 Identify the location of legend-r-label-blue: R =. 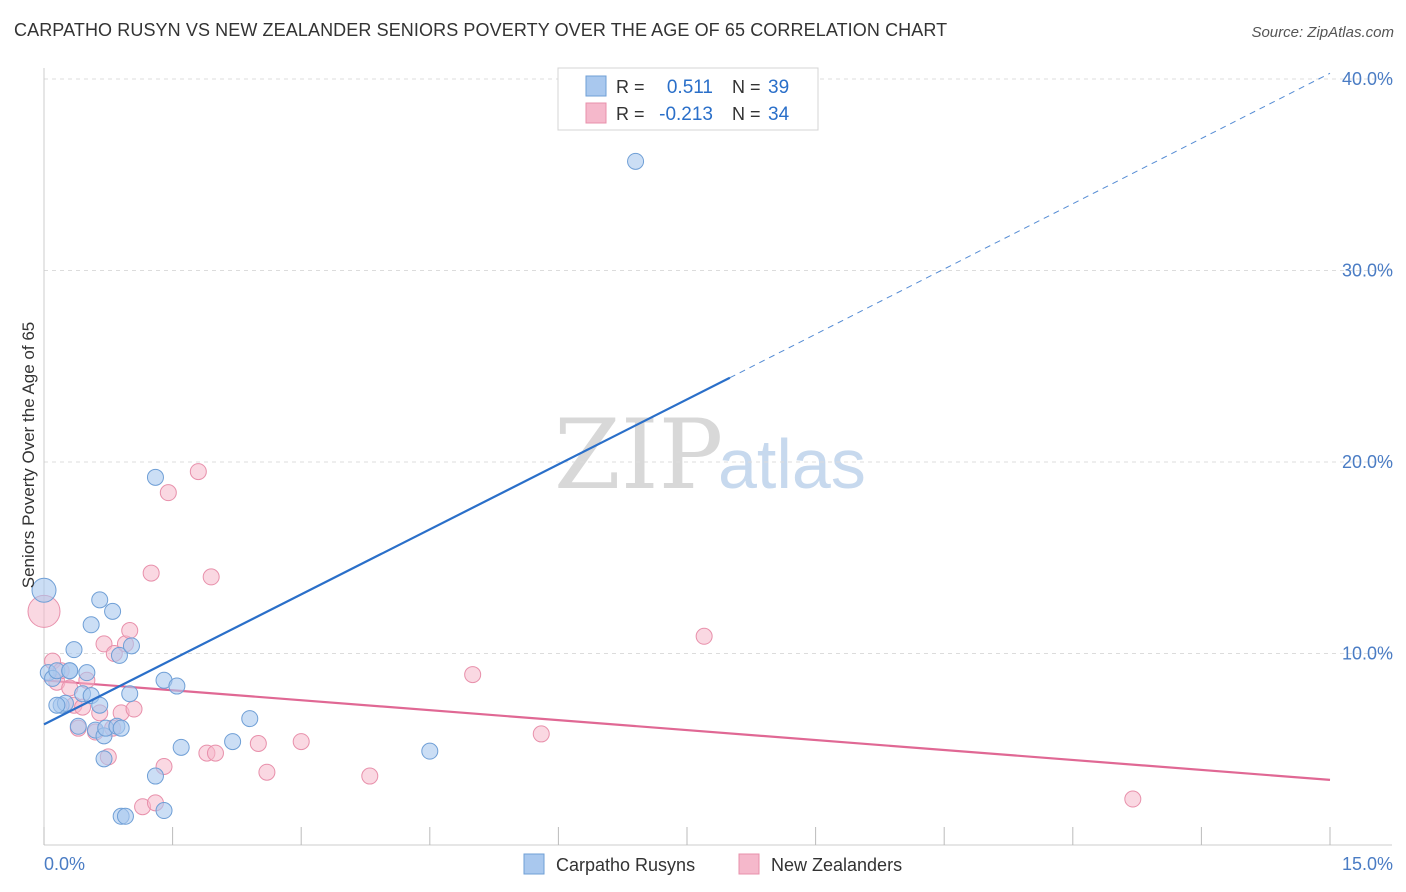
(630, 87).